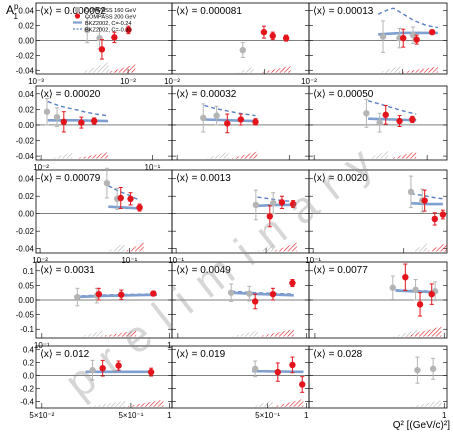  What do you see at coordinates (240, 123) in the screenshot?
I see `panel-5: ⟨x⟩ = 0.00032` at bounding box center [240, 123].